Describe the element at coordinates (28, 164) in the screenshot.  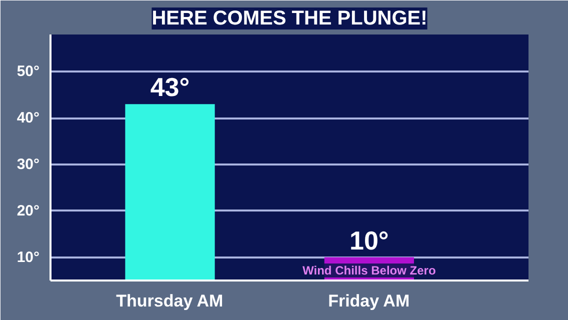
I see `y-tick-label: 30°` at that location.